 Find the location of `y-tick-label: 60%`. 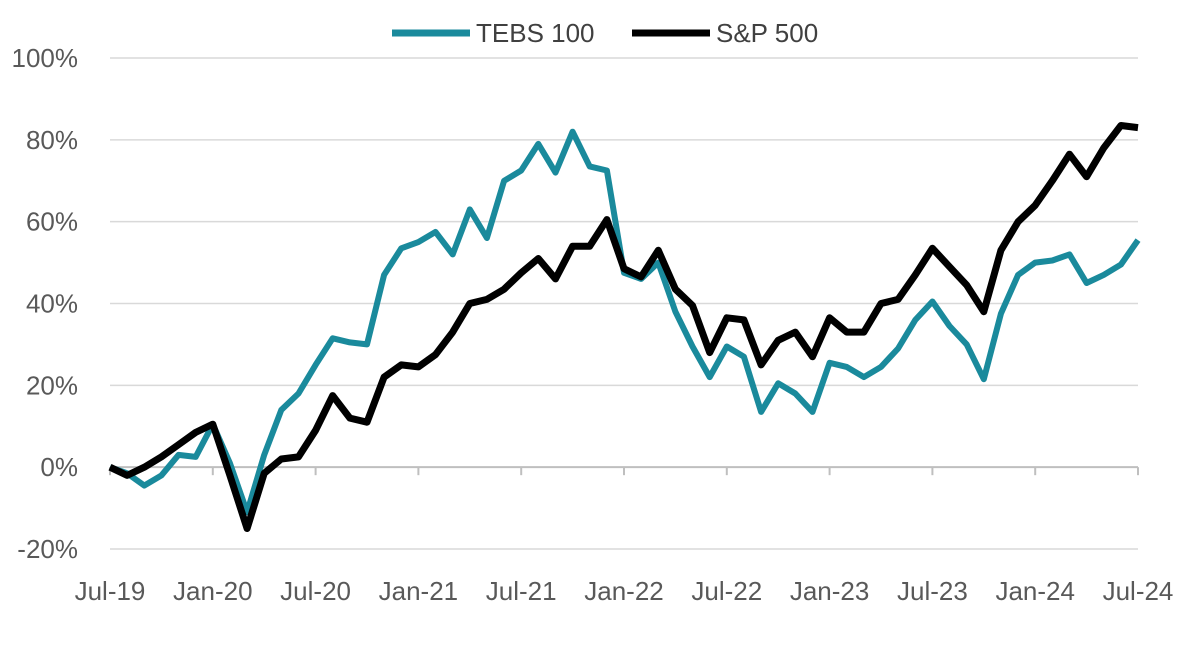

y-tick-label: 60% is located at coordinates (52, 222).